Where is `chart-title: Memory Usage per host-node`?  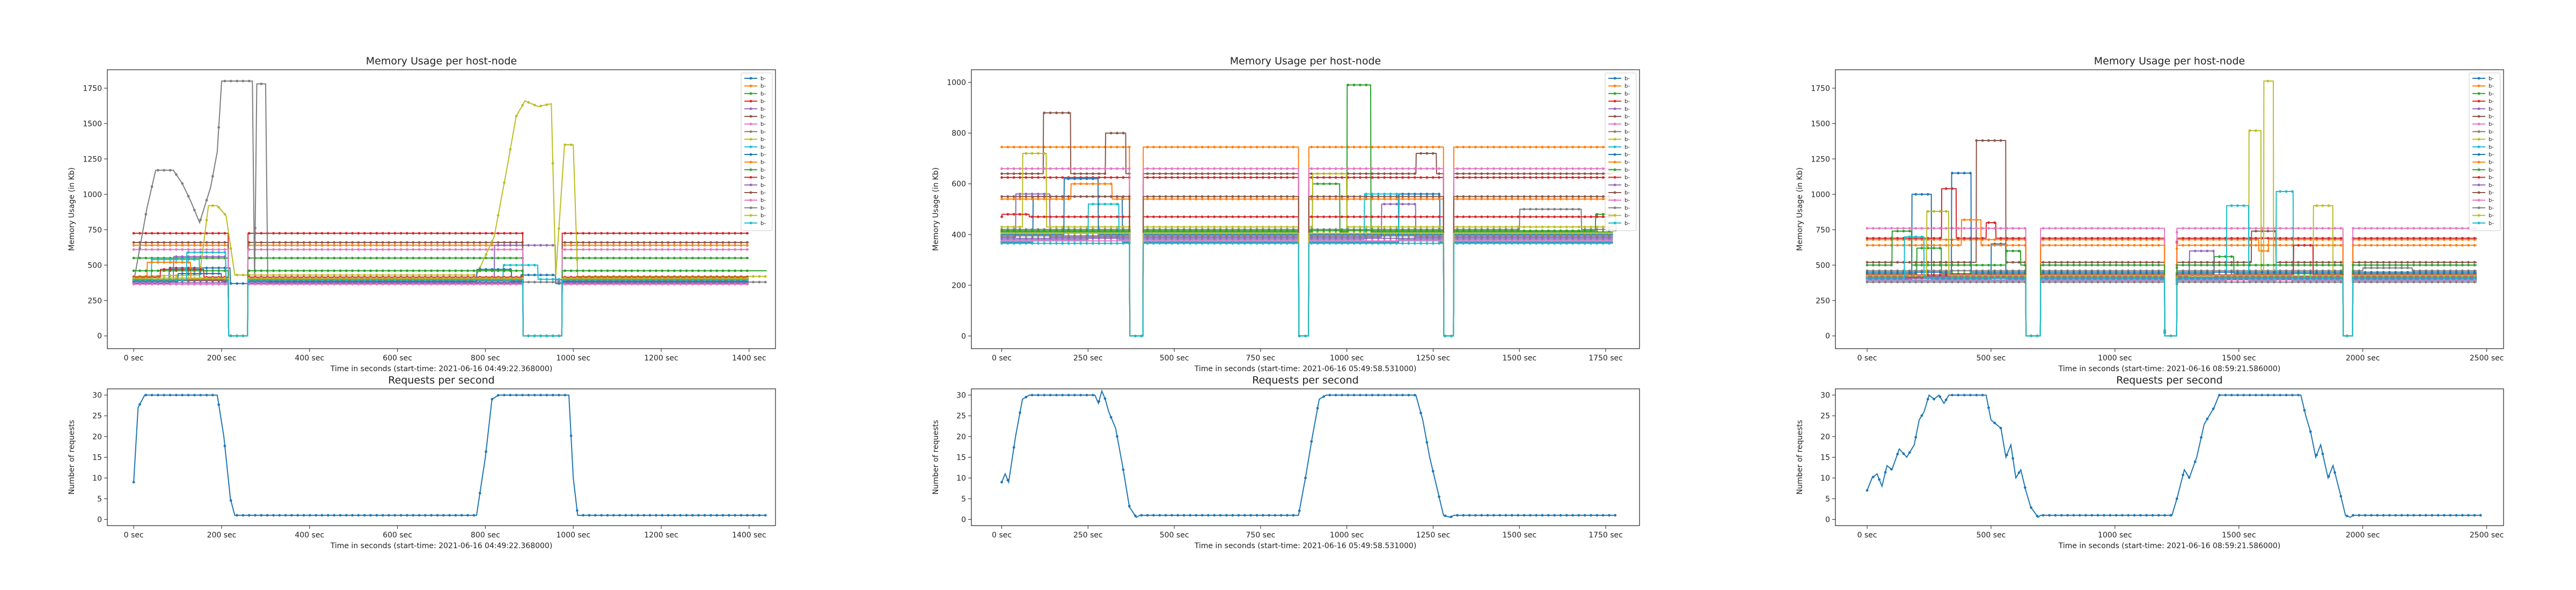 chart-title: Memory Usage per host-node is located at coordinates (441, 61).